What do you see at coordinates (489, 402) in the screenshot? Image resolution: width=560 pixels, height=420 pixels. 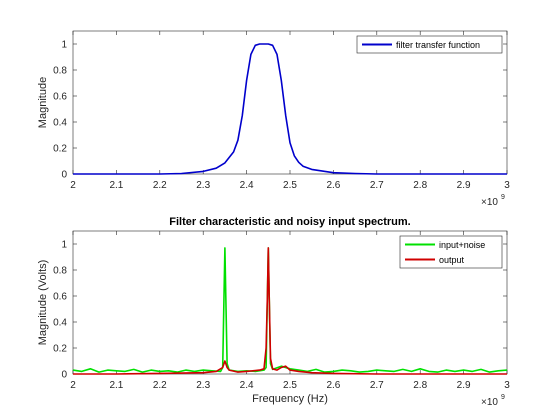 I see `spectrum-x-exponent-base: ×10` at bounding box center [489, 402].